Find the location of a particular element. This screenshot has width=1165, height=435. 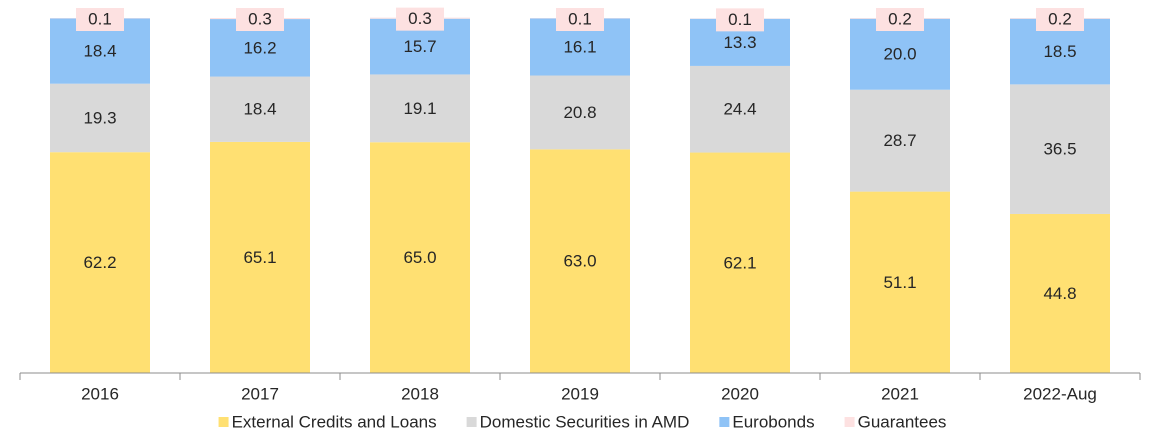

data-label: 24.4 is located at coordinates (739, 109).